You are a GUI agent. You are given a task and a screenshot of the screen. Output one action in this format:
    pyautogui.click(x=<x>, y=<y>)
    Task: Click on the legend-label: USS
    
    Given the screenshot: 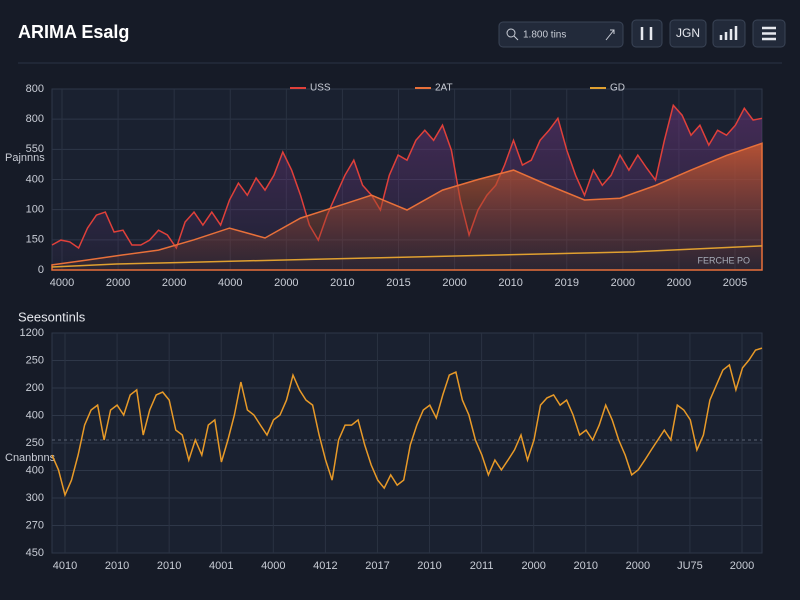 What is the action you would take?
    pyautogui.click(x=320, y=88)
    